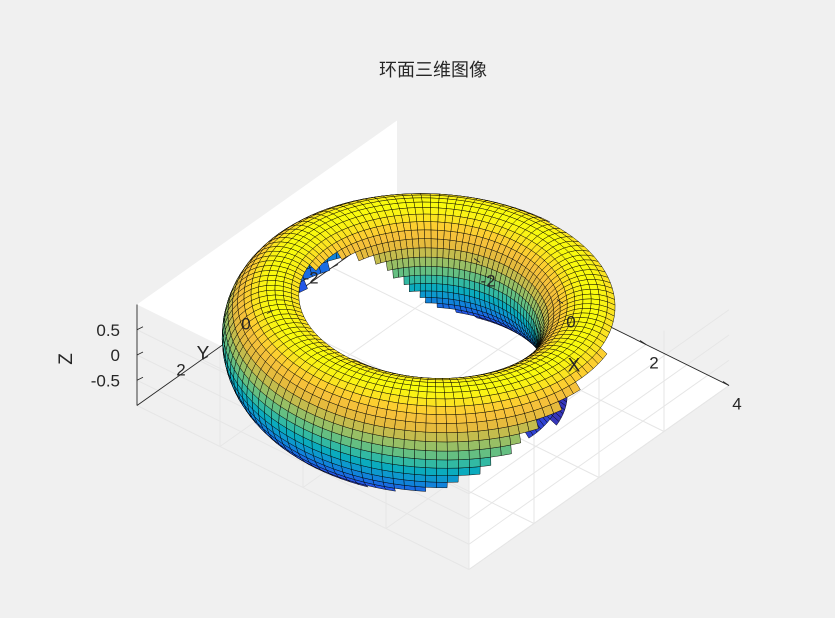 The width and height of the screenshot is (835, 618). What do you see at coordinates (245, 324) in the screenshot?
I see `y-tick-label: 0` at bounding box center [245, 324].